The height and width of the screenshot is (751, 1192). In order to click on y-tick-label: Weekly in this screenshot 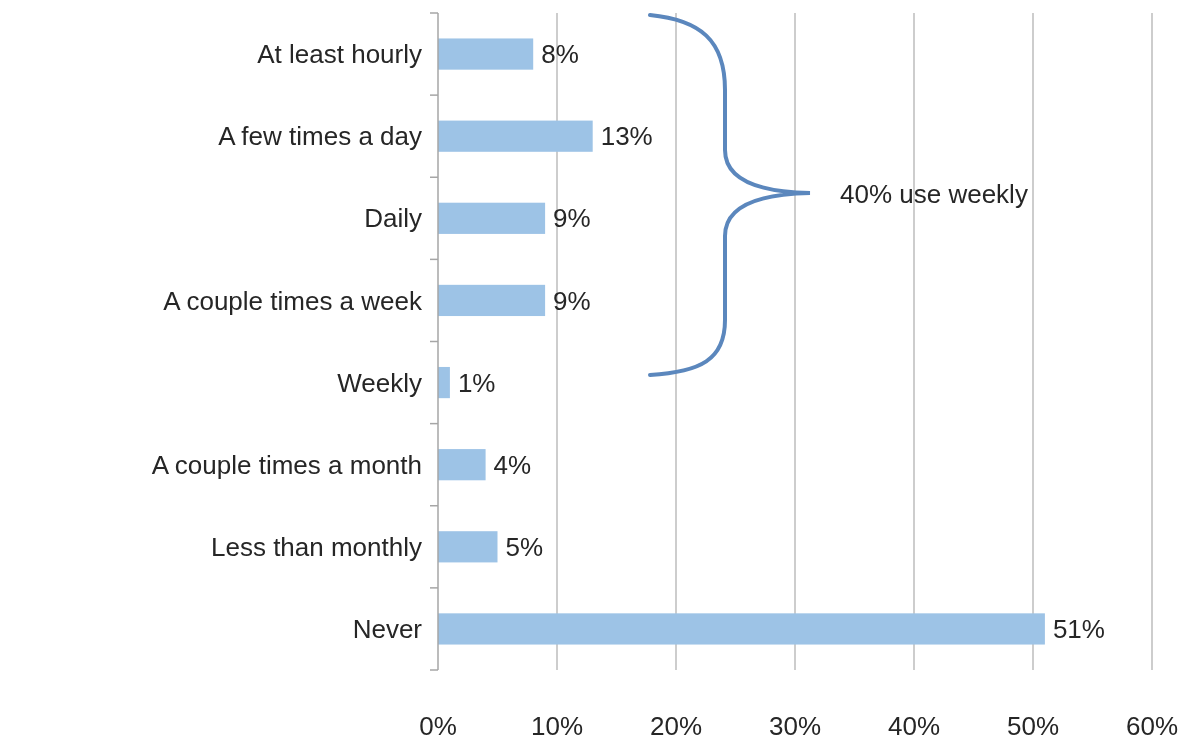, I will do `click(379, 382)`.